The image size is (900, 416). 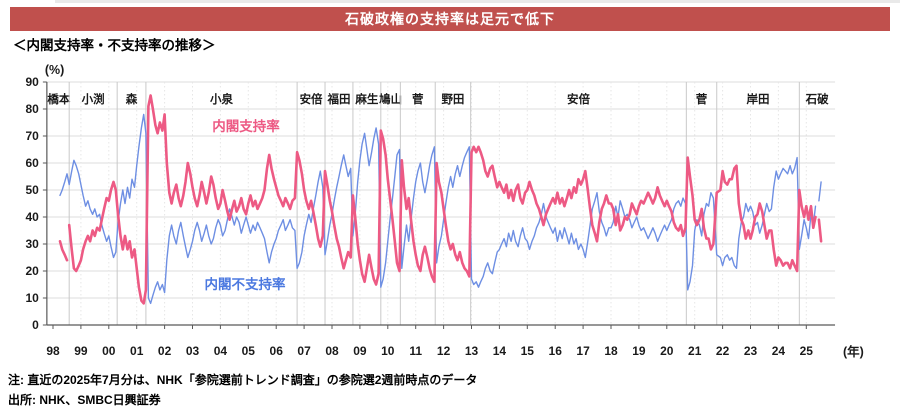 I want to click on y-tick-label: 70, so click(x=33, y=136).